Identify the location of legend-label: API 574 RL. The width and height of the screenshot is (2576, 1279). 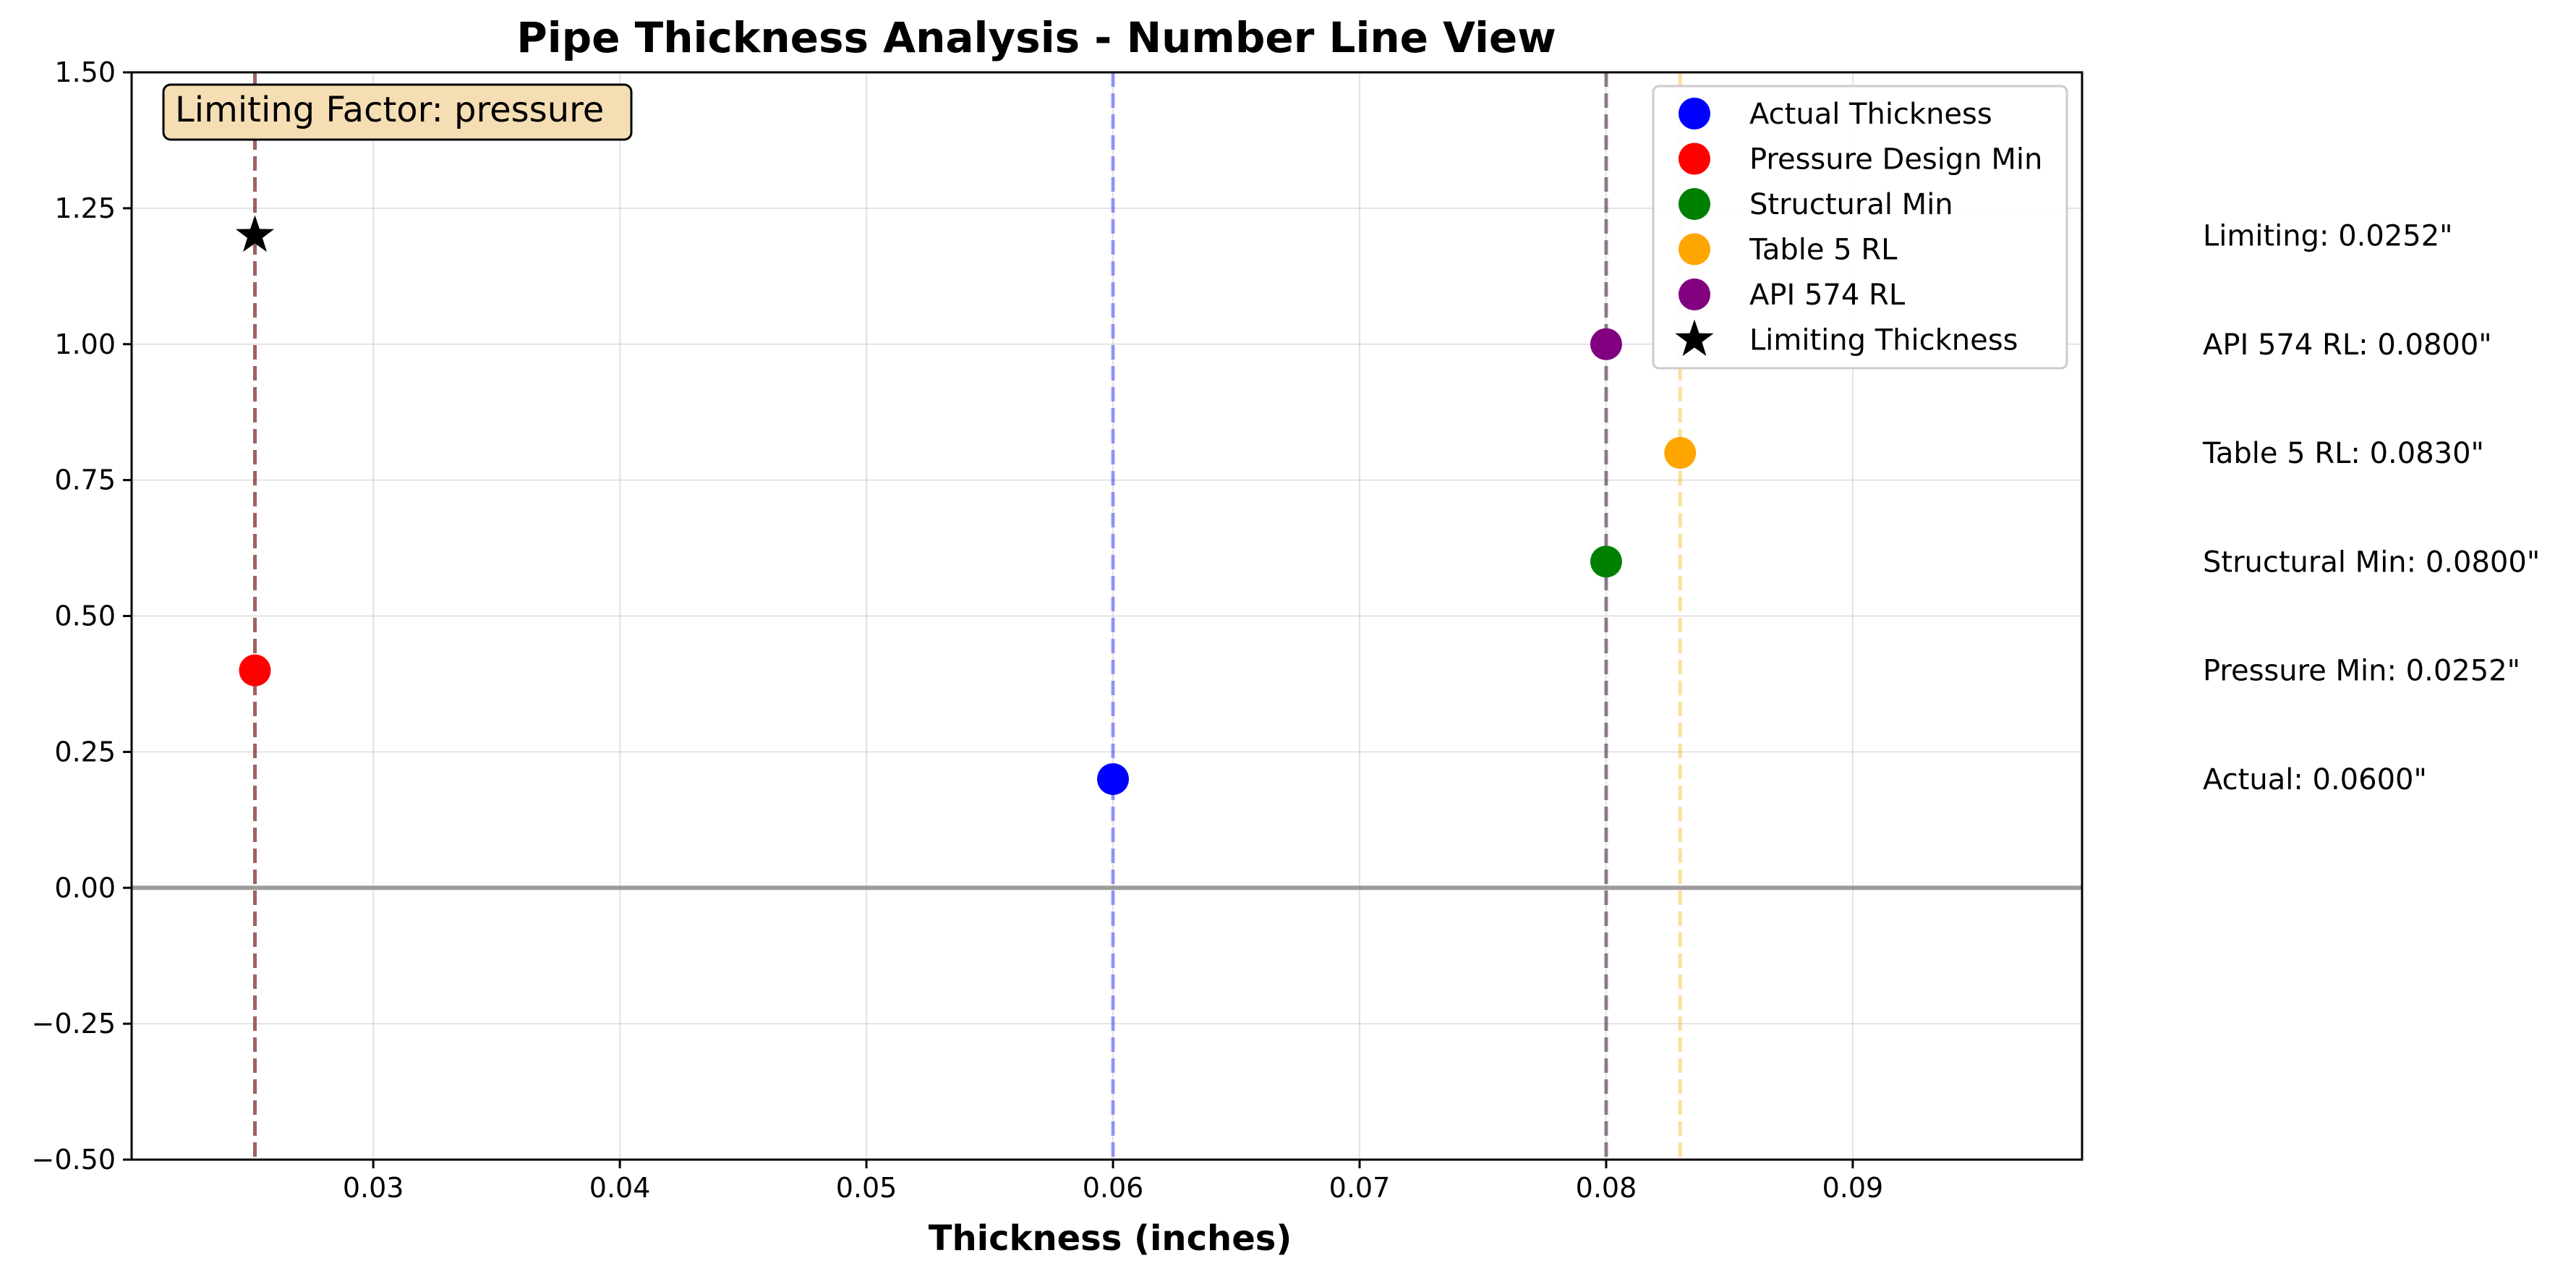
(1828, 295).